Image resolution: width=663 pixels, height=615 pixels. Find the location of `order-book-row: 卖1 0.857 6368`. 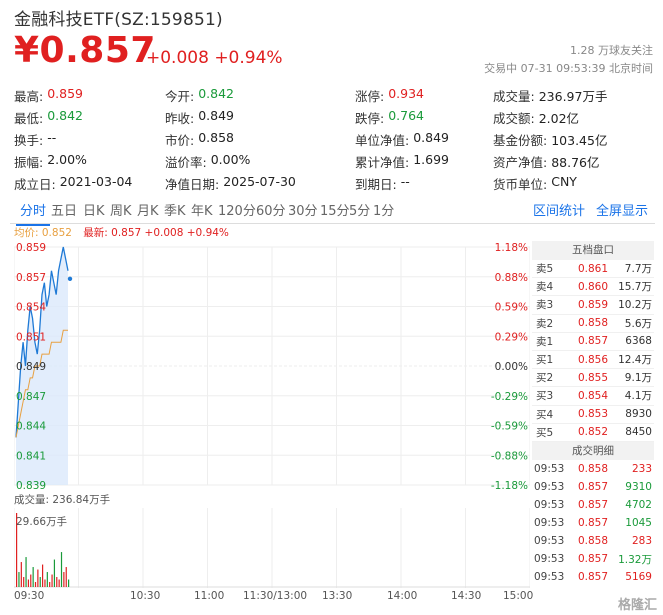

order-book-row: 卖1 0.857 6368 is located at coordinates (593, 342).